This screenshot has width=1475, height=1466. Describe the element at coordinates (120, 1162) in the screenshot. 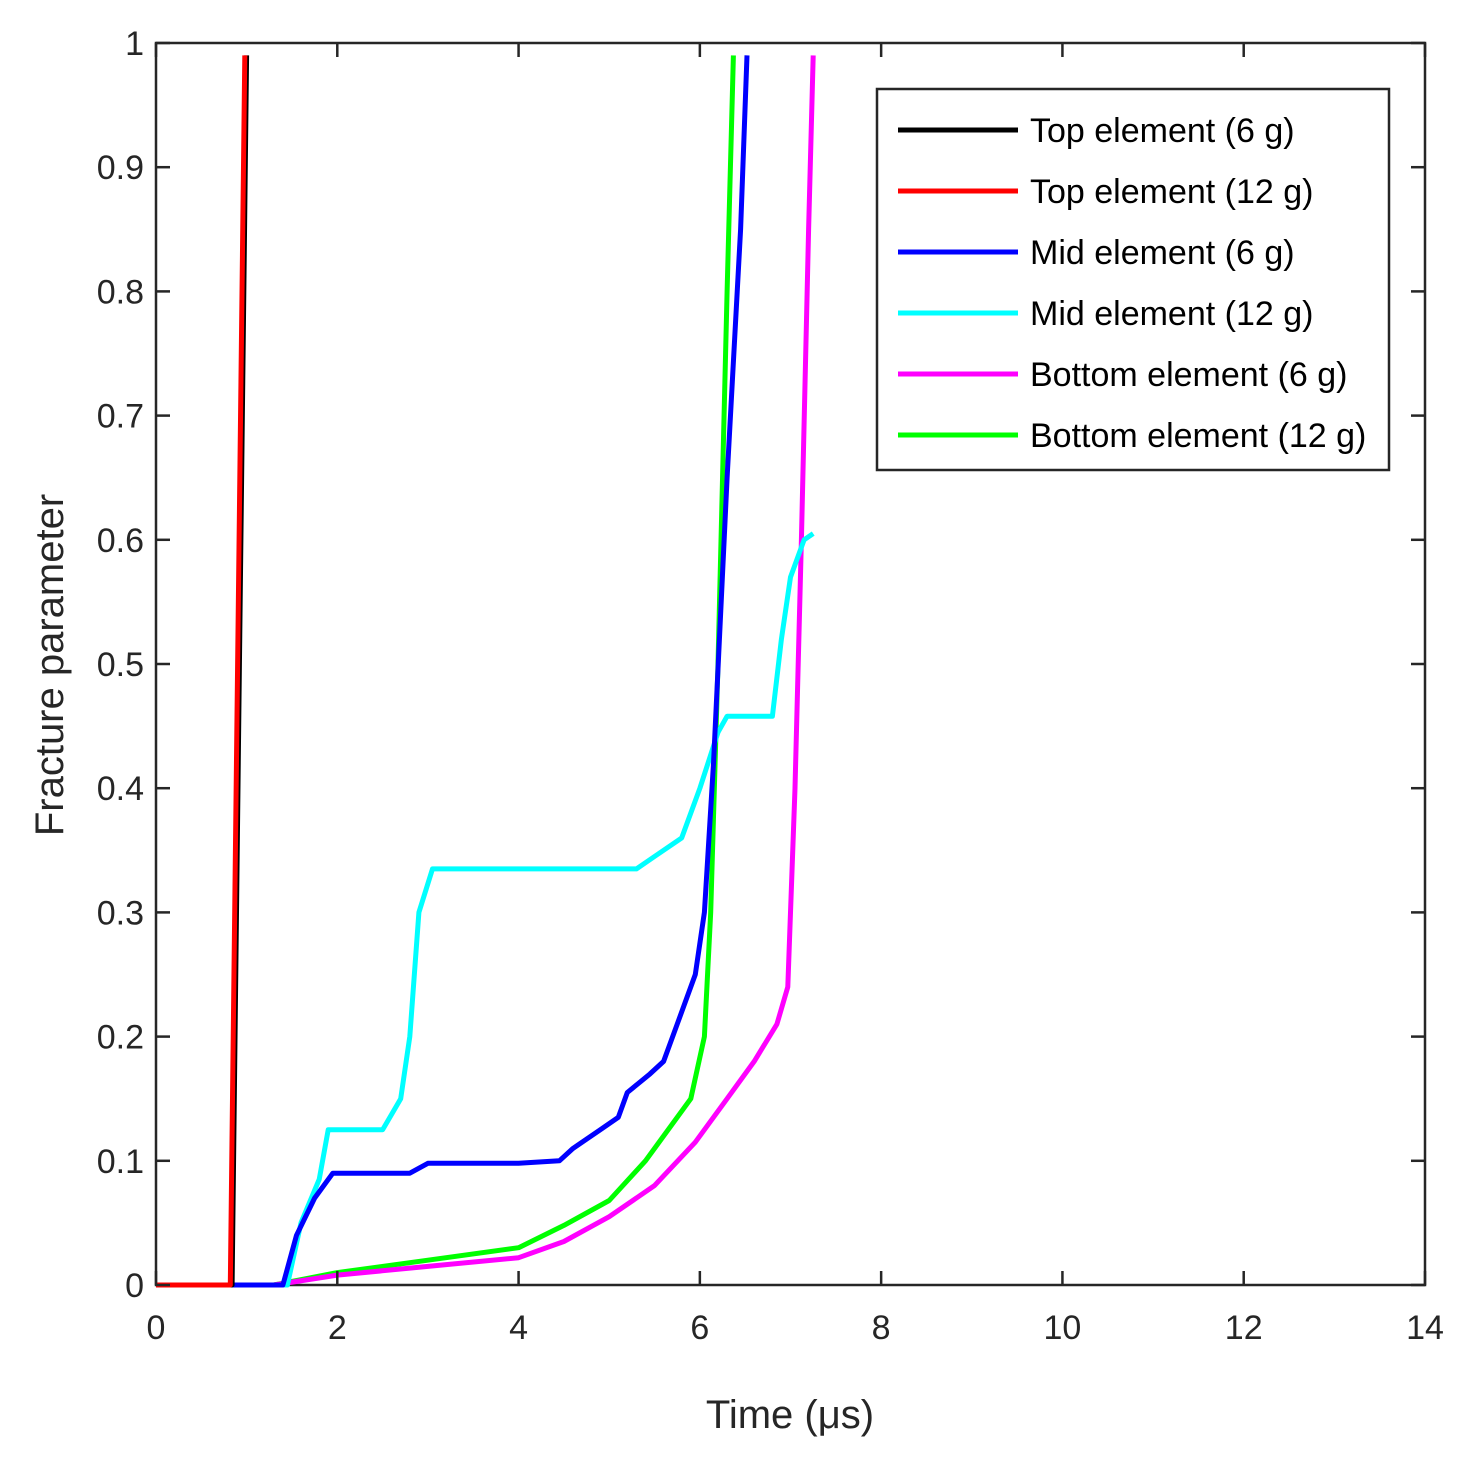

I see `y-tick-label: 0.1` at that location.